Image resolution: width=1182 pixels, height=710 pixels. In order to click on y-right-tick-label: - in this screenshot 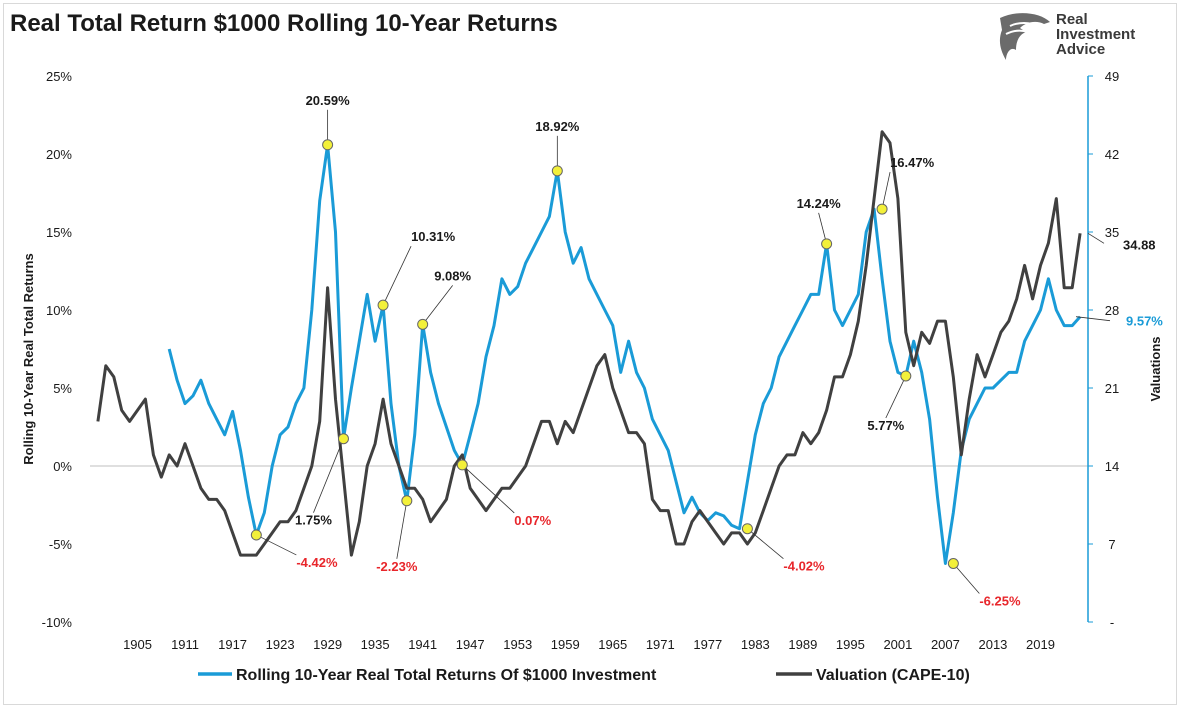, I will do `click(1112, 622)`.